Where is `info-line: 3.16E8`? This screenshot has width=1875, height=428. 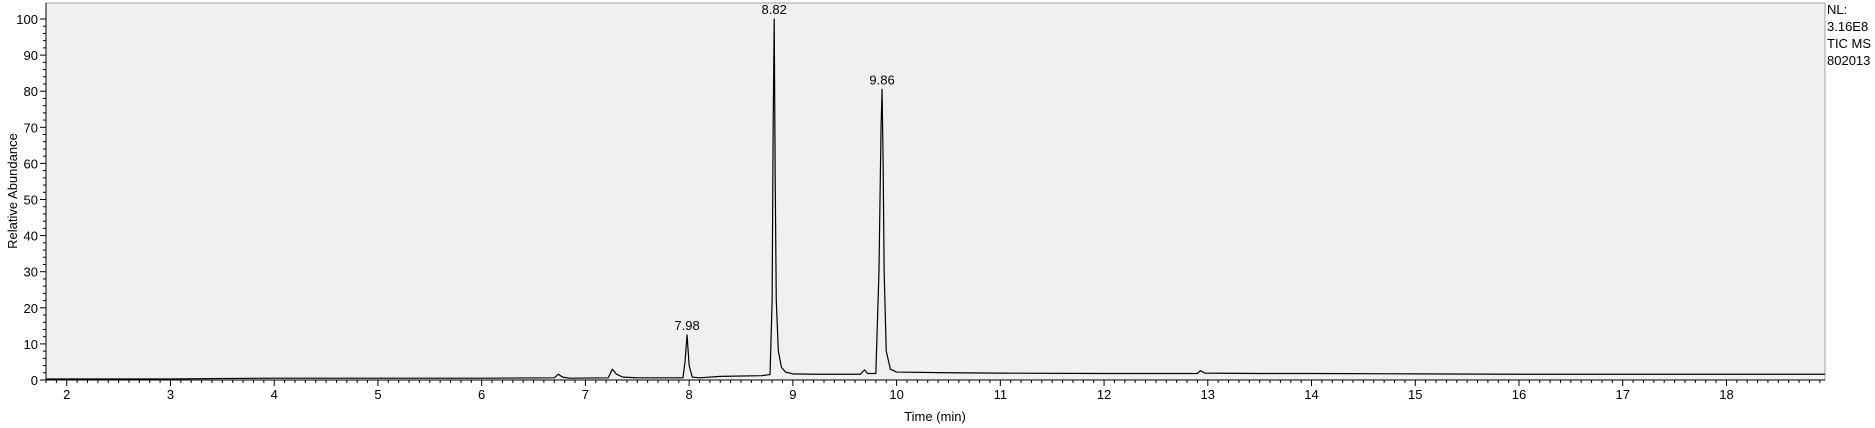
info-line: 3.16E8 is located at coordinates (1847, 26).